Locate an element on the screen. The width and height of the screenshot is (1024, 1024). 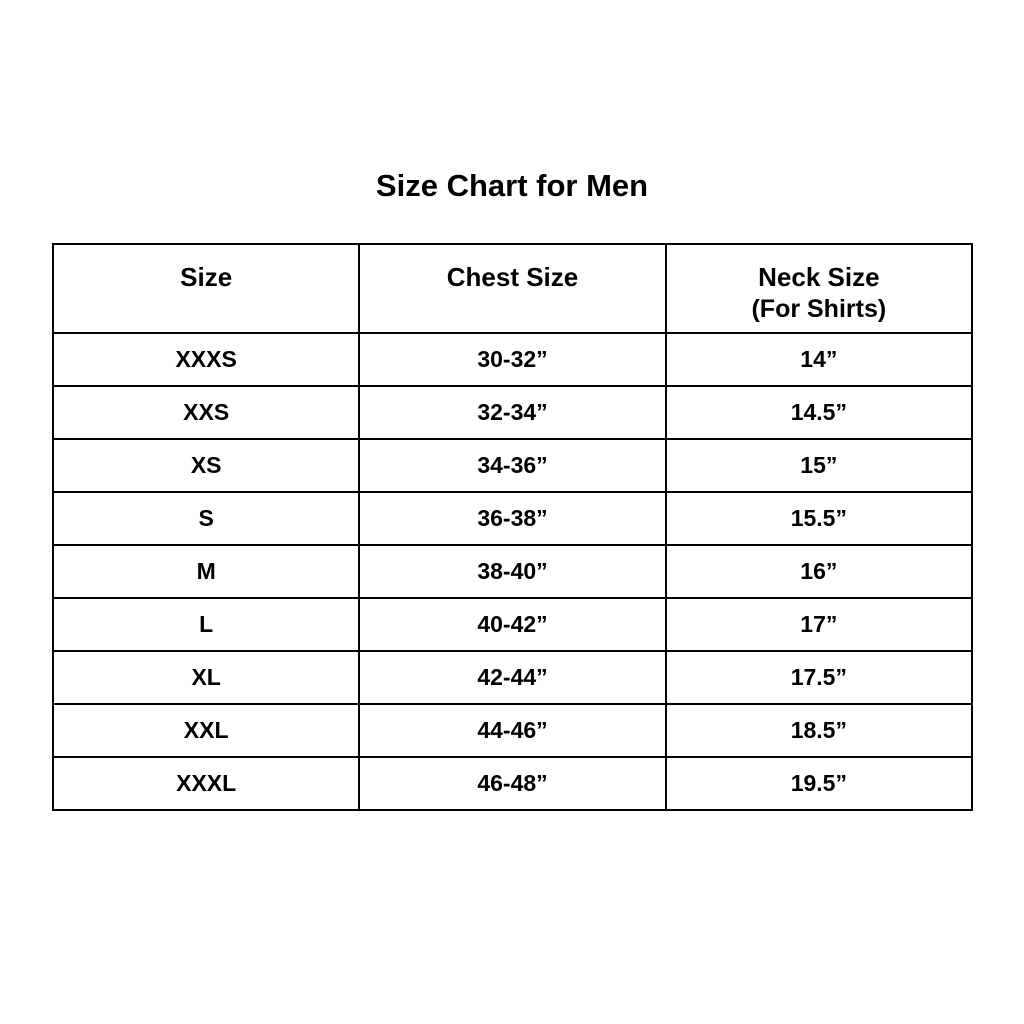
cell-neck-size: 17.5” is located at coordinates (819, 677).